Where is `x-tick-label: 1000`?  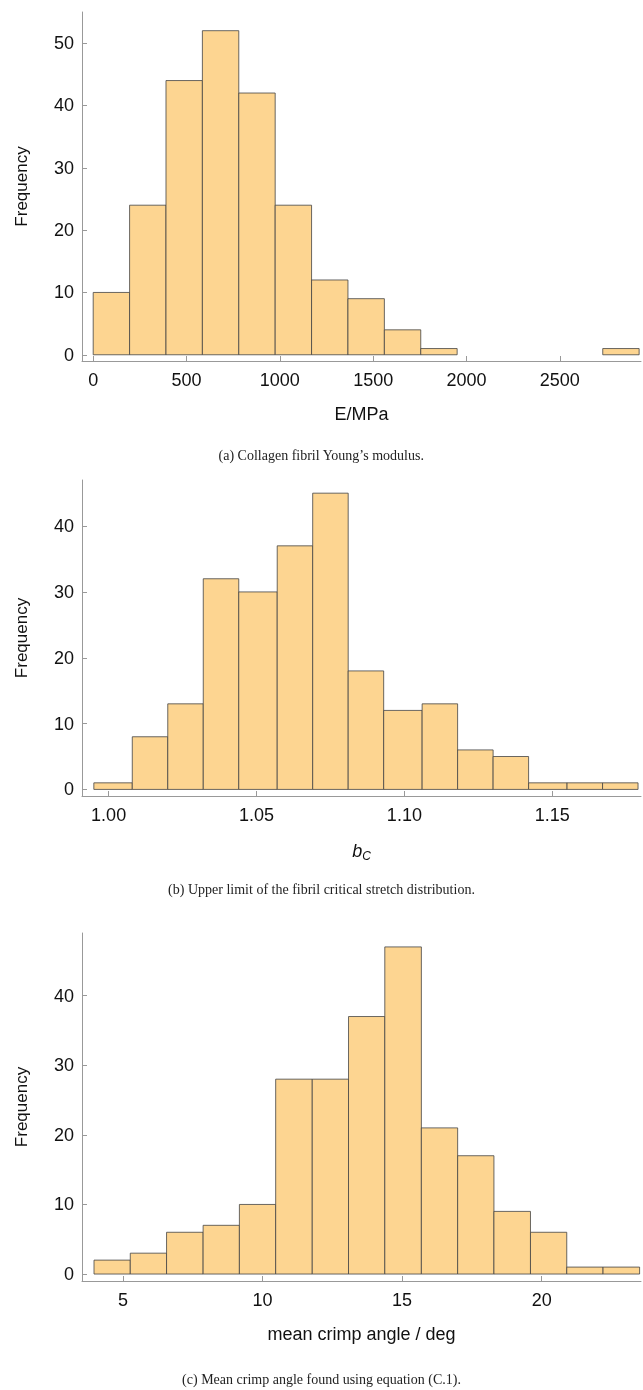
x-tick-label: 1000 is located at coordinates (279, 380).